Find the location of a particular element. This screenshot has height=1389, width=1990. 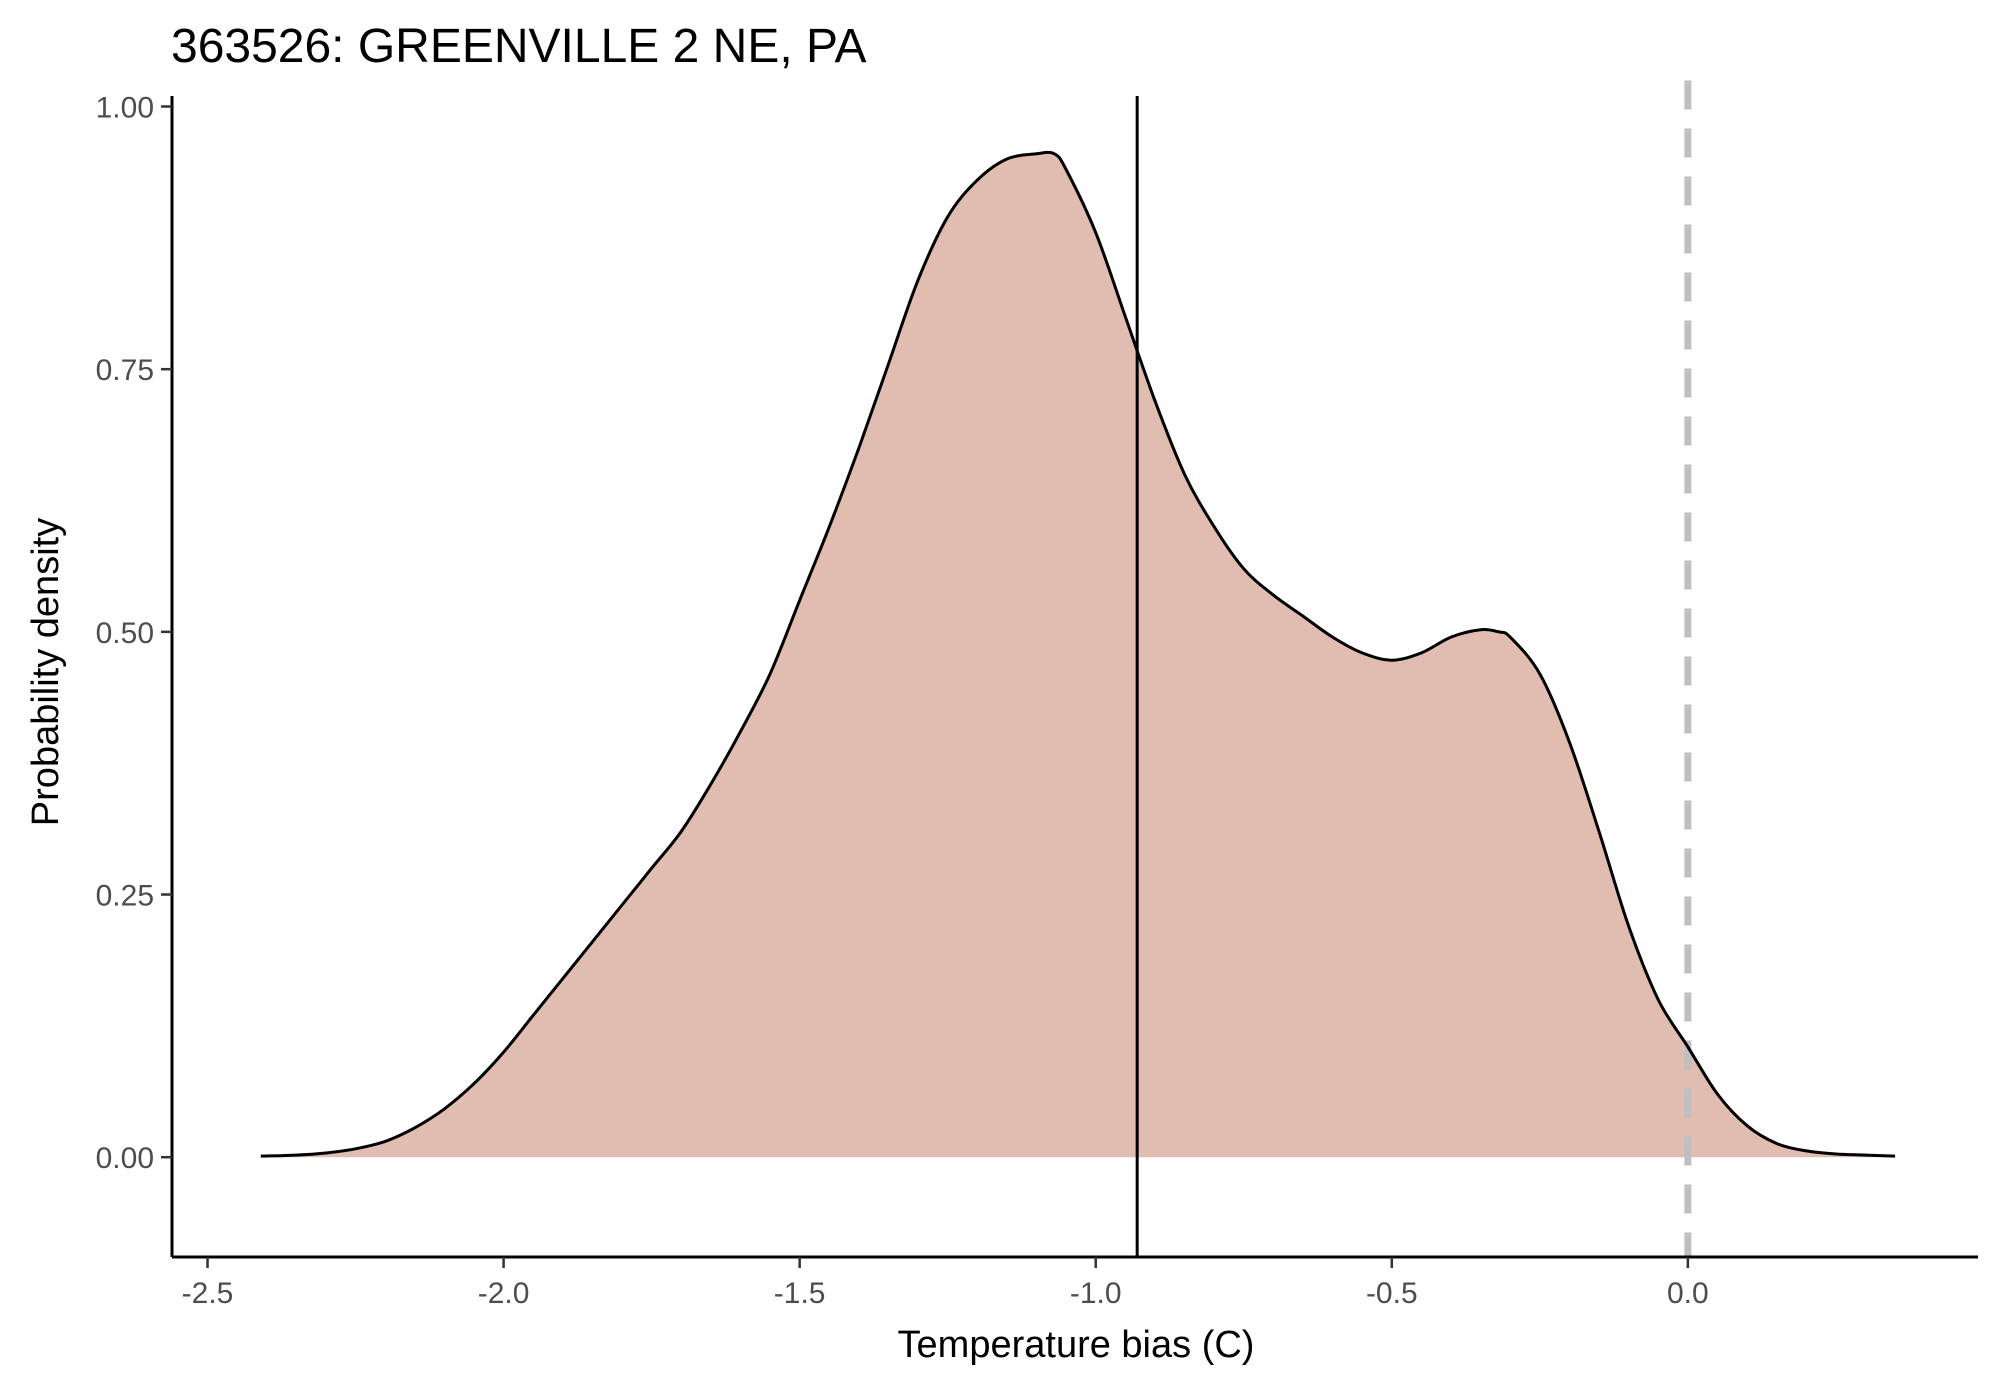

chart-title: 363526: GREENVILLE 2 NE, PA is located at coordinates (518, 46).